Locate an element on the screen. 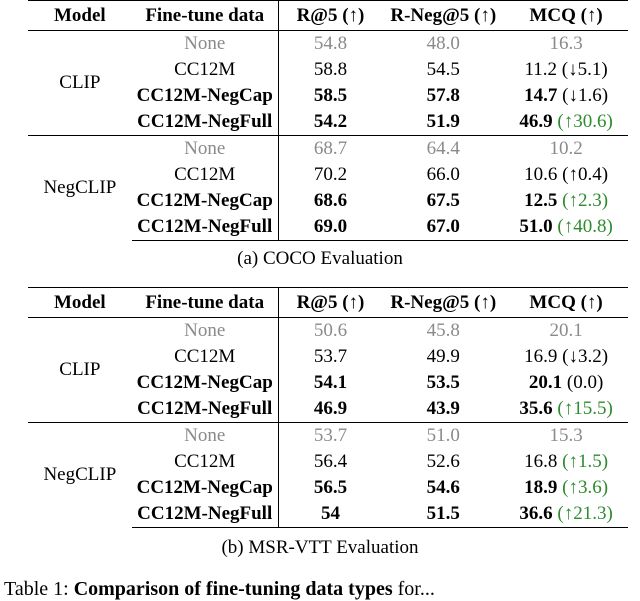 The image size is (640, 601). rneg-cell: 57.8 is located at coordinates (443, 95).